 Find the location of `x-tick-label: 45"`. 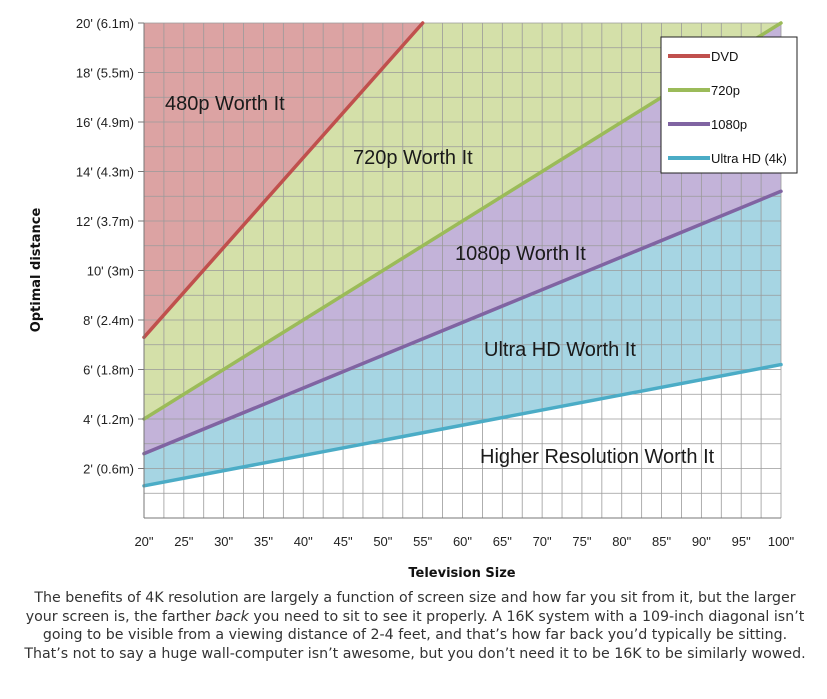

x-tick-label: 45" is located at coordinates (343, 541).